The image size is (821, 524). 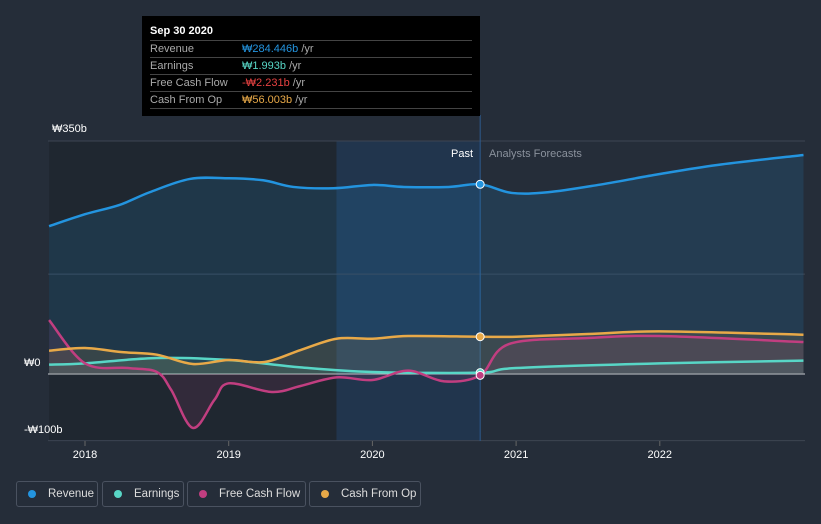 I want to click on legend-item-cash-from-op: Cash From Op, so click(x=365, y=494).